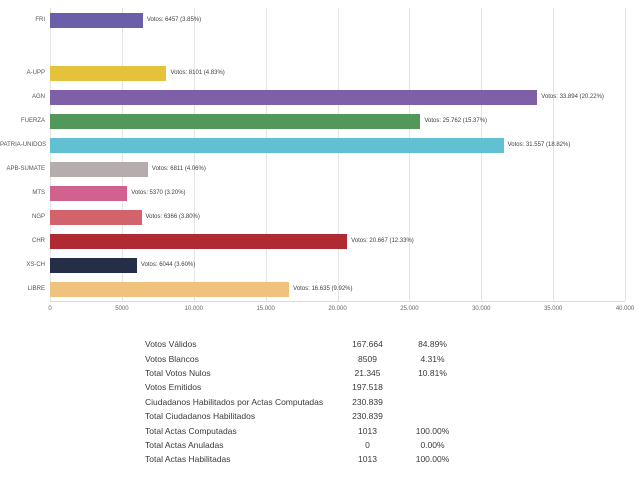  I want to click on bar-value-label: Votos: 25.762 (15.37%), so click(456, 121).